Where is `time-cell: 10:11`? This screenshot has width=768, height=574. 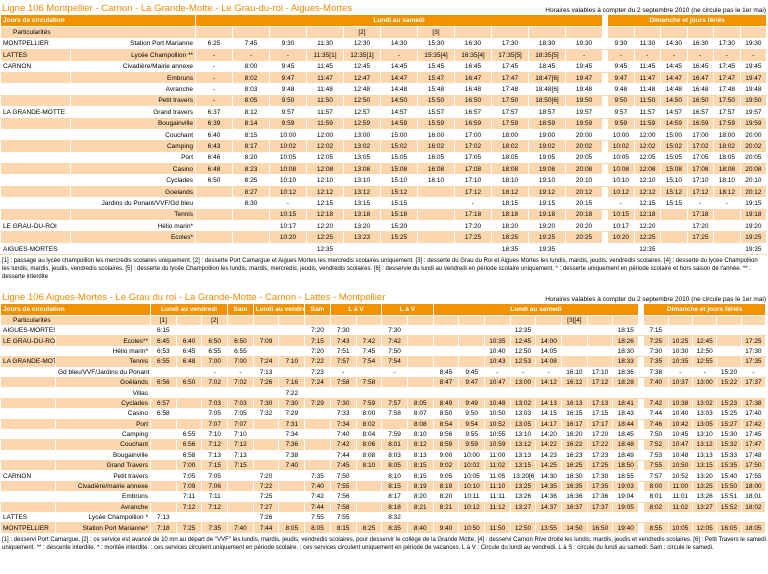 time-cell: 10:11 is located at coordinates (471, 497).